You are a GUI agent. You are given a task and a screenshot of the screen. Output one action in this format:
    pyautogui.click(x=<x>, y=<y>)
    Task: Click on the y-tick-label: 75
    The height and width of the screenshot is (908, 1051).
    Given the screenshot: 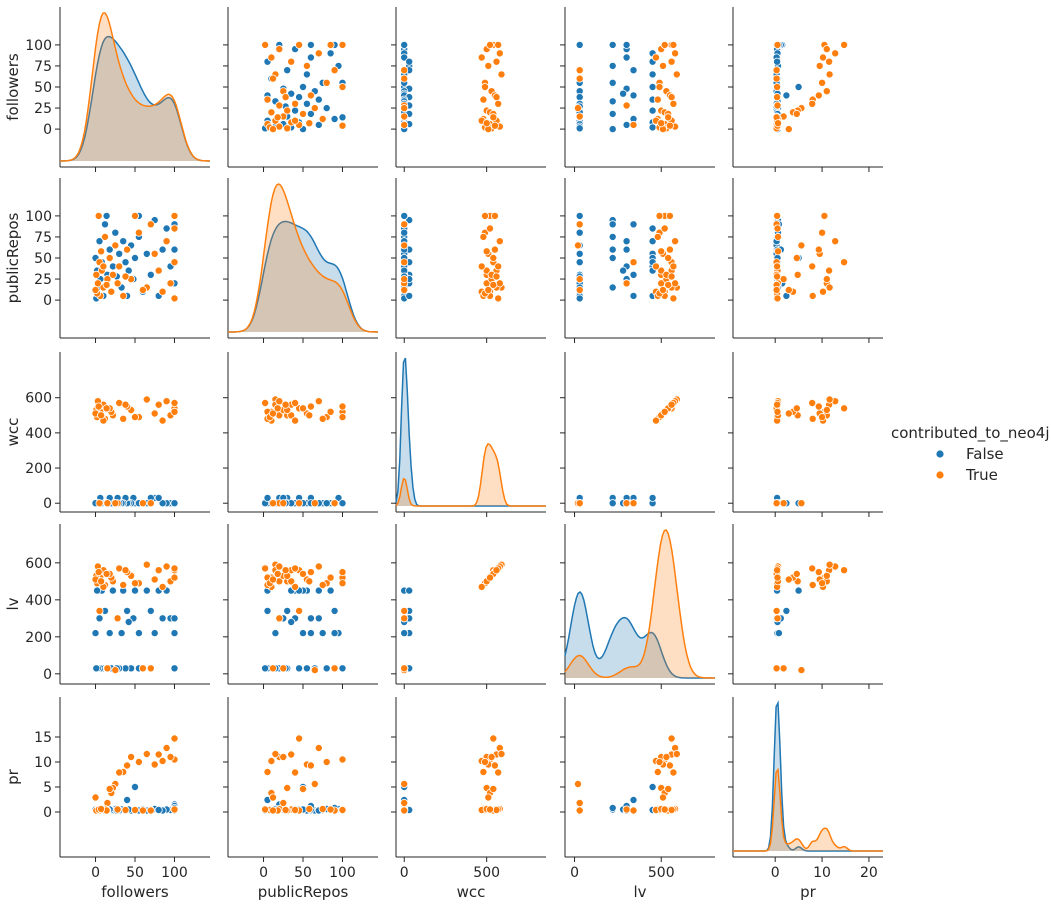 What is the action you would take?
    pyautogui.click(x=43, y=238)
    